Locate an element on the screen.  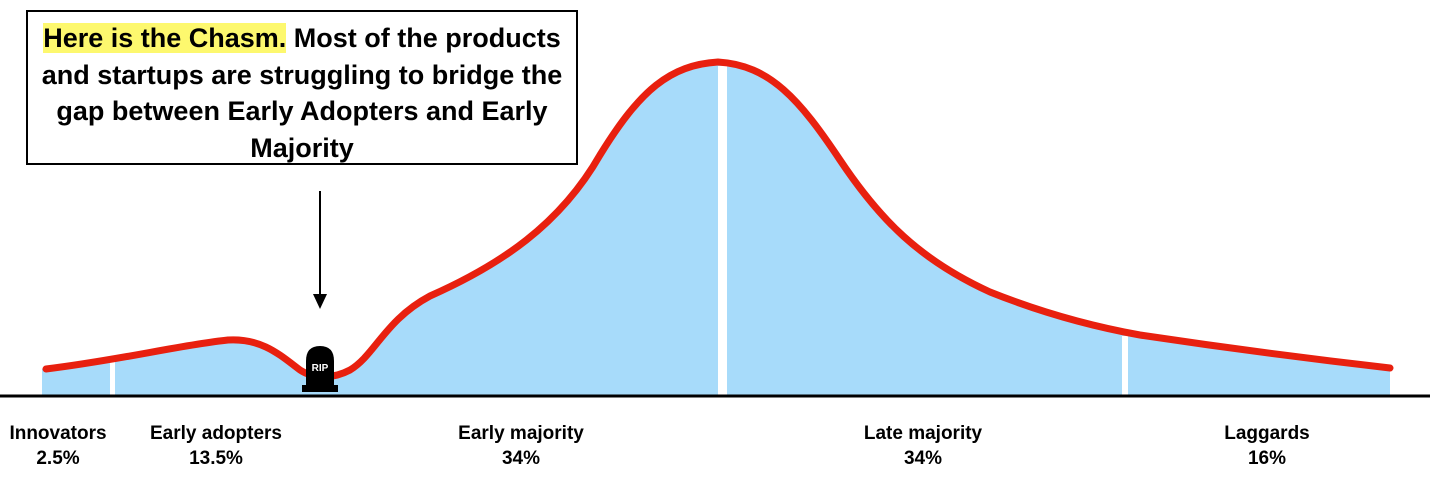
tombstone-icon: RIP is located at coordinates (320, 369).